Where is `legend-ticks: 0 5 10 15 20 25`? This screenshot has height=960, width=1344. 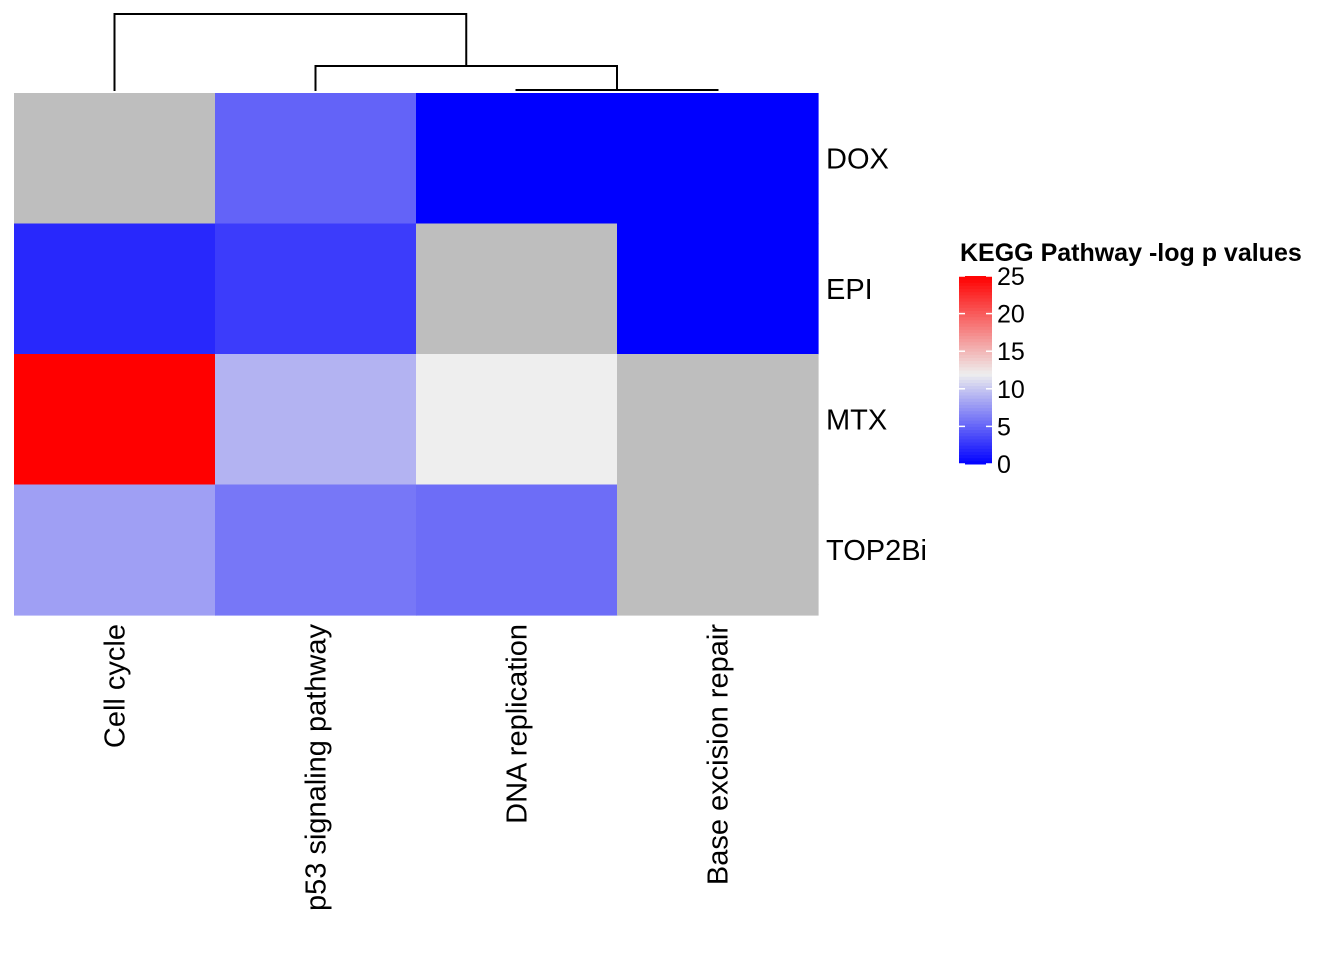
legend-ticks: 0 5 10 15 20 25 is located at coordinates (992, 371).